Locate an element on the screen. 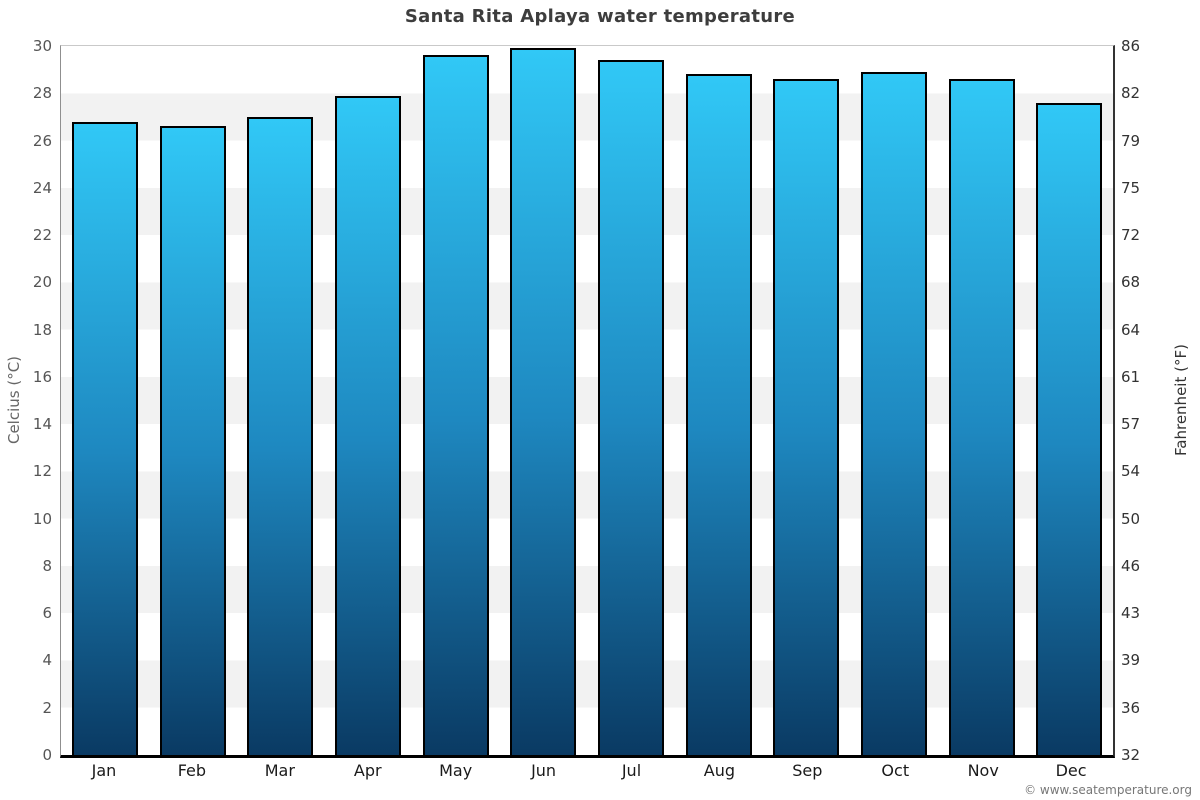 The height and width of the screenshot is (800, 1200). y-tick-right-32: 32 is located at coordinates (1131, 755).